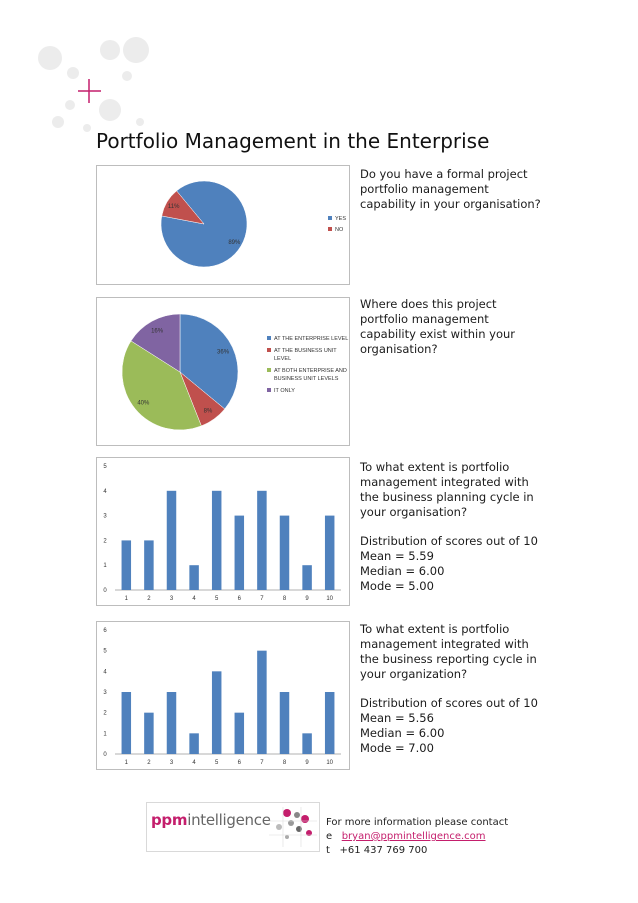 The width and height of the screenshot is (638, 903). Describe the element at coordinates (399, 349) in the screenshot. I see `question-line: organisation?` at that location.